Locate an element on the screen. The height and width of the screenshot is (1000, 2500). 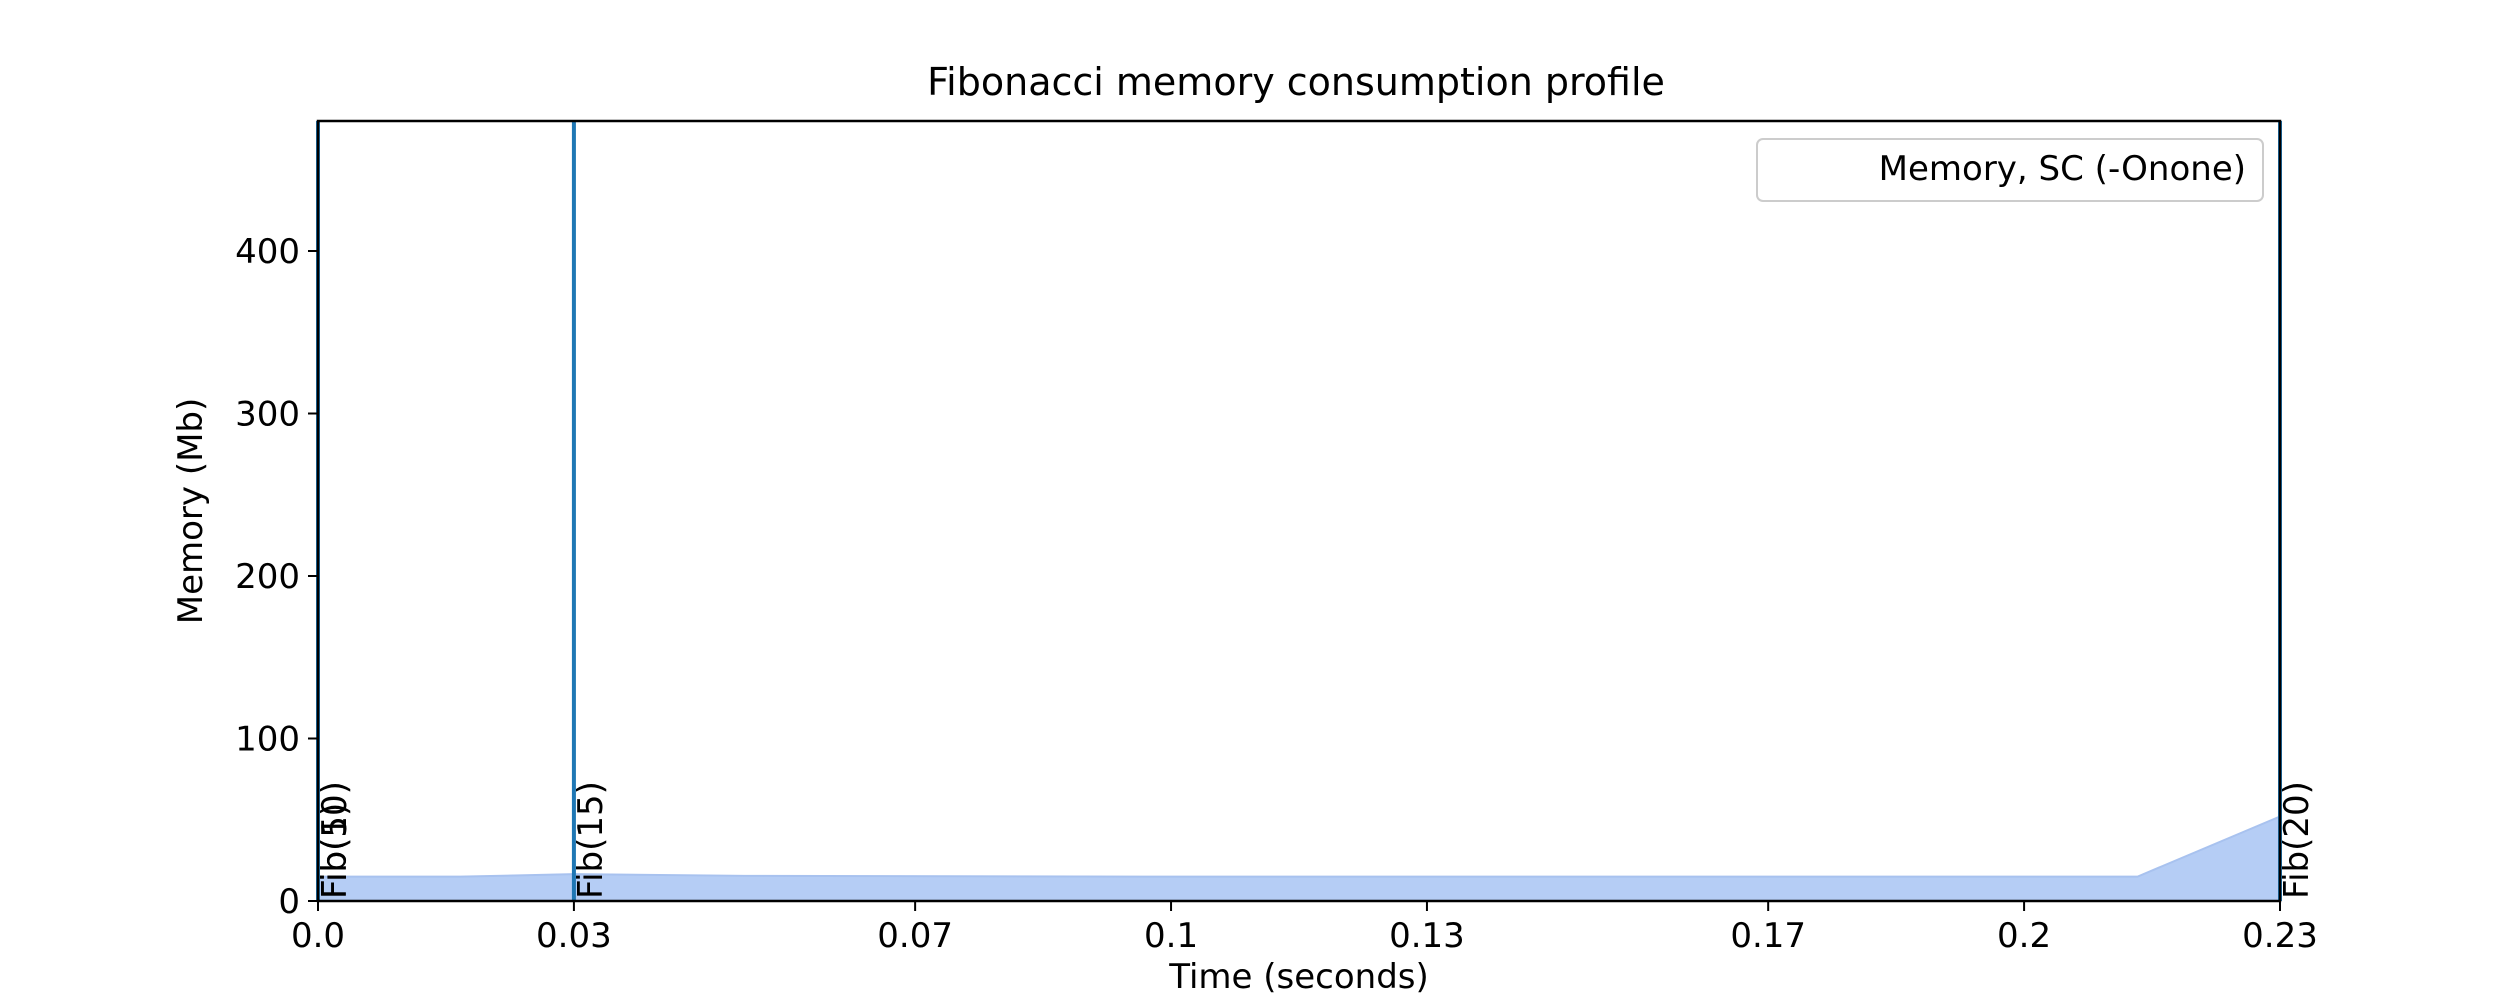
marker-label: Fib(5) is located at coordinates (335, 851).